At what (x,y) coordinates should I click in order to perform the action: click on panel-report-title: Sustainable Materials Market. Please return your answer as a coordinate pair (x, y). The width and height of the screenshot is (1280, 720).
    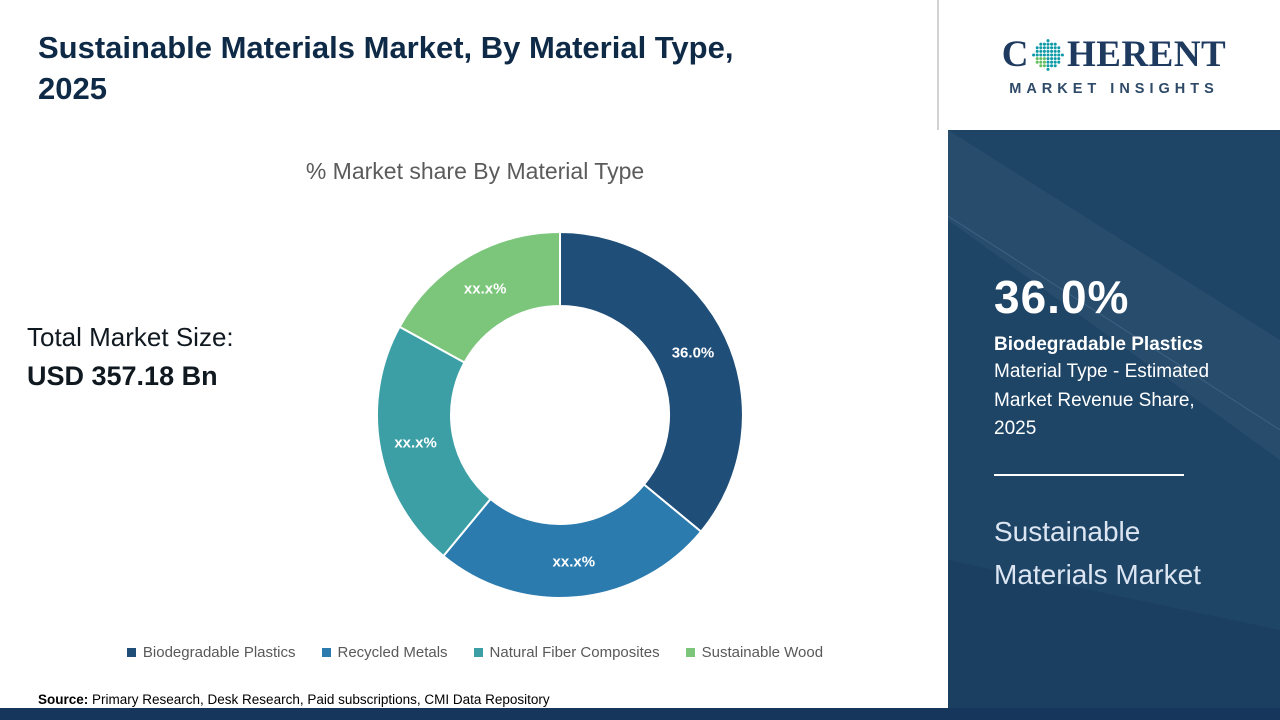
    Looking at the image, I should click on (1097, 552).